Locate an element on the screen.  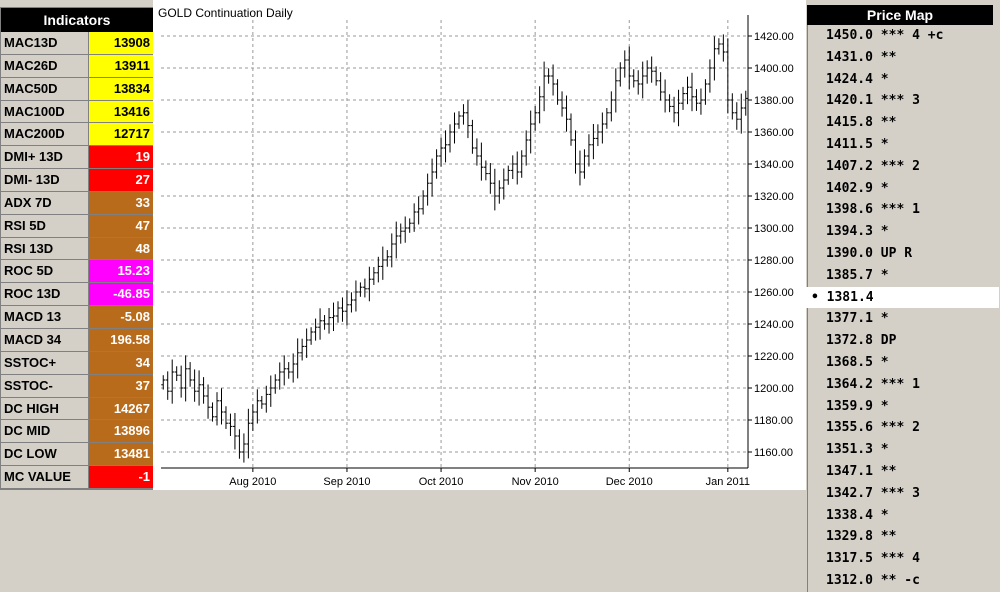
y-tick-label: 1200.00 is located at coordinates (774, 389).